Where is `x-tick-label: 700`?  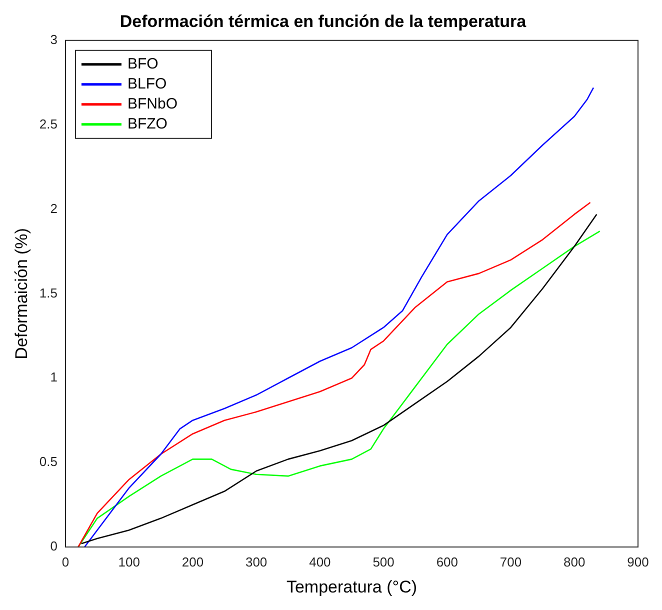
x-tick-label: 700 is located at coordinates (511, 562).